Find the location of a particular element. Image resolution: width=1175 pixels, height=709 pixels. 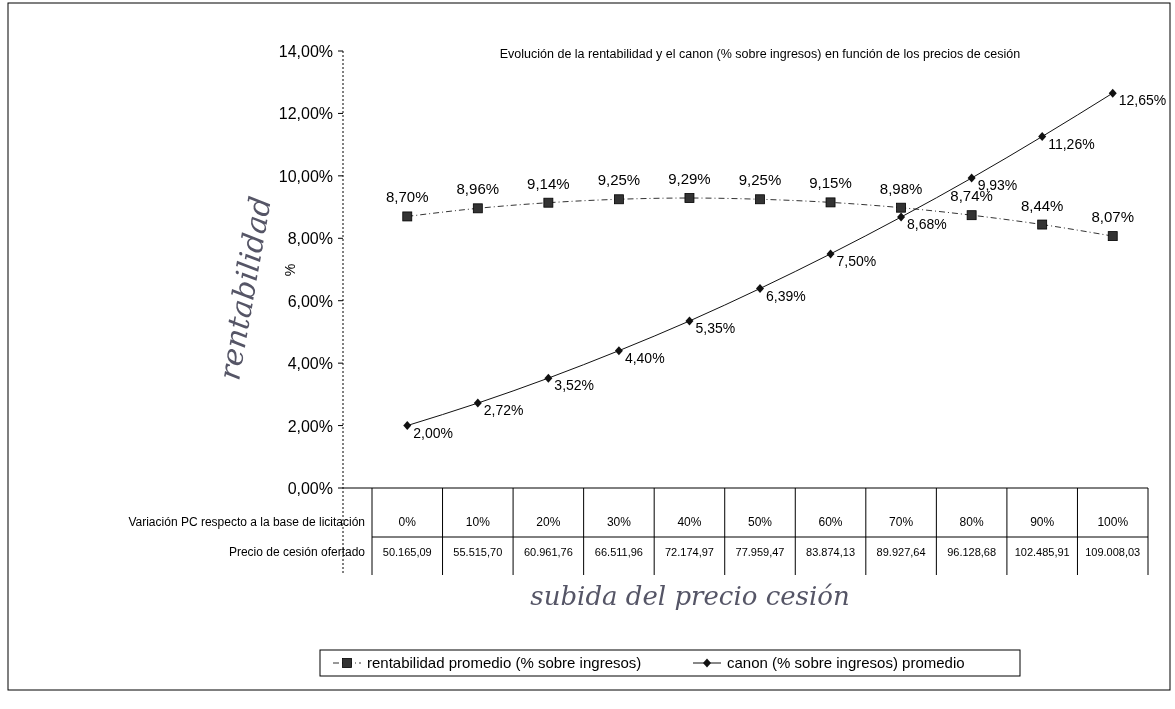

x-tick-label: 10% is located at coordinates (478, 522).